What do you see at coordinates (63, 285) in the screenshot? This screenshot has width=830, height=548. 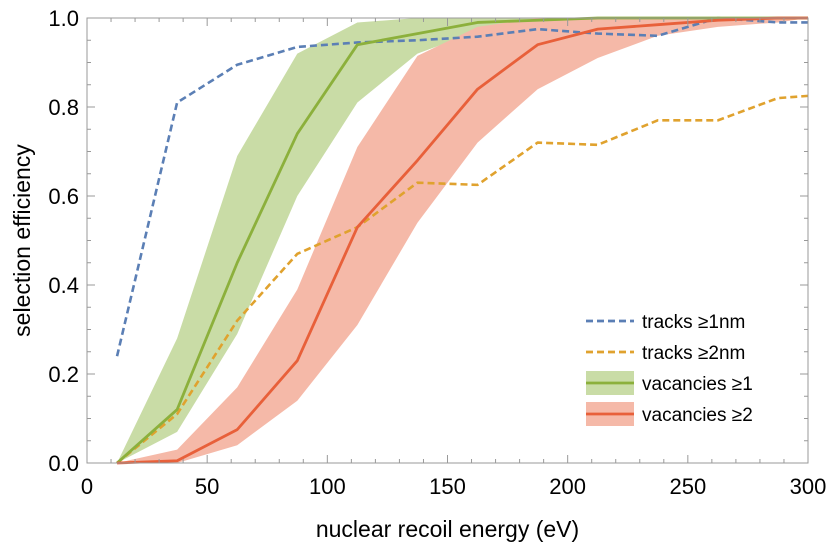 I see `y-tick-label: 0.4` at bounding box center [63, 285].